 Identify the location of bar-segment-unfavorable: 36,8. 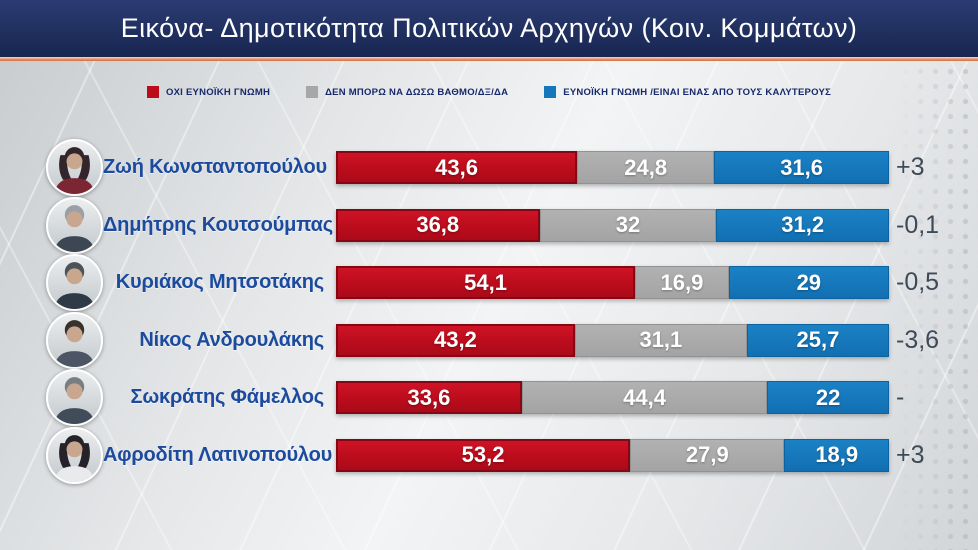
(438, 225).